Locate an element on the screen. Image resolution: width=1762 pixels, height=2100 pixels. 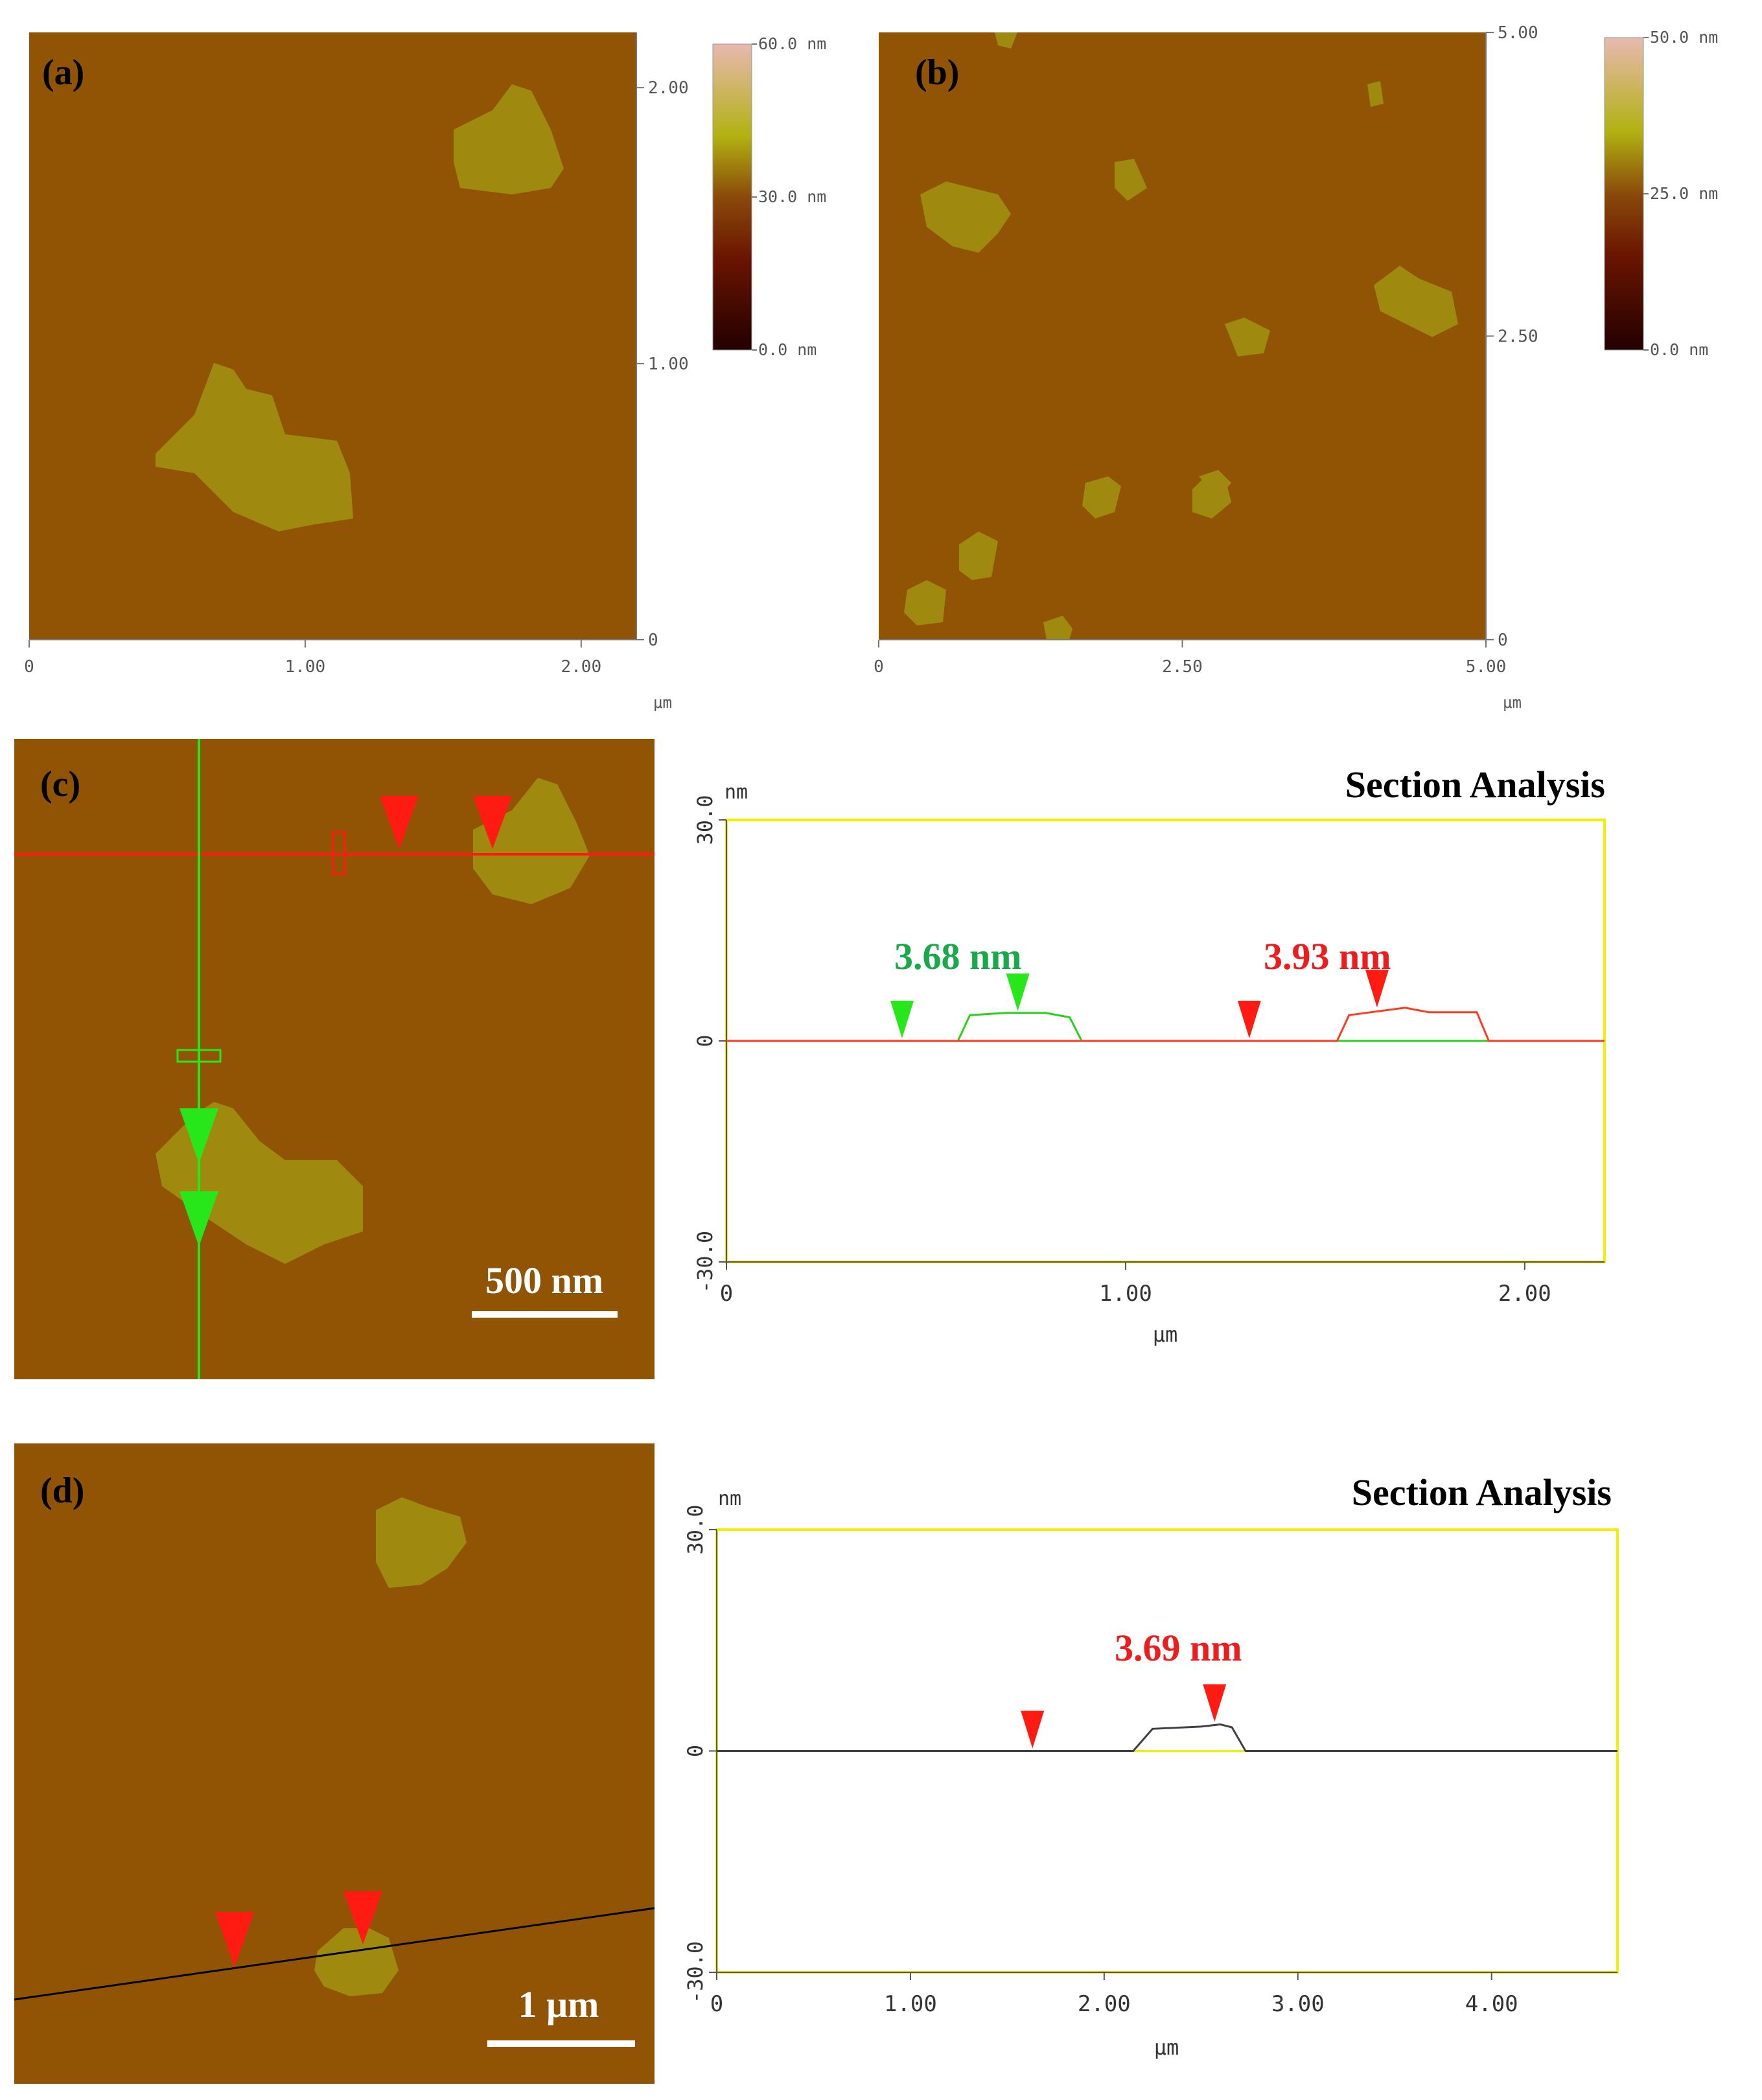
profile-line-red is located at coordinates (1165, 1024).